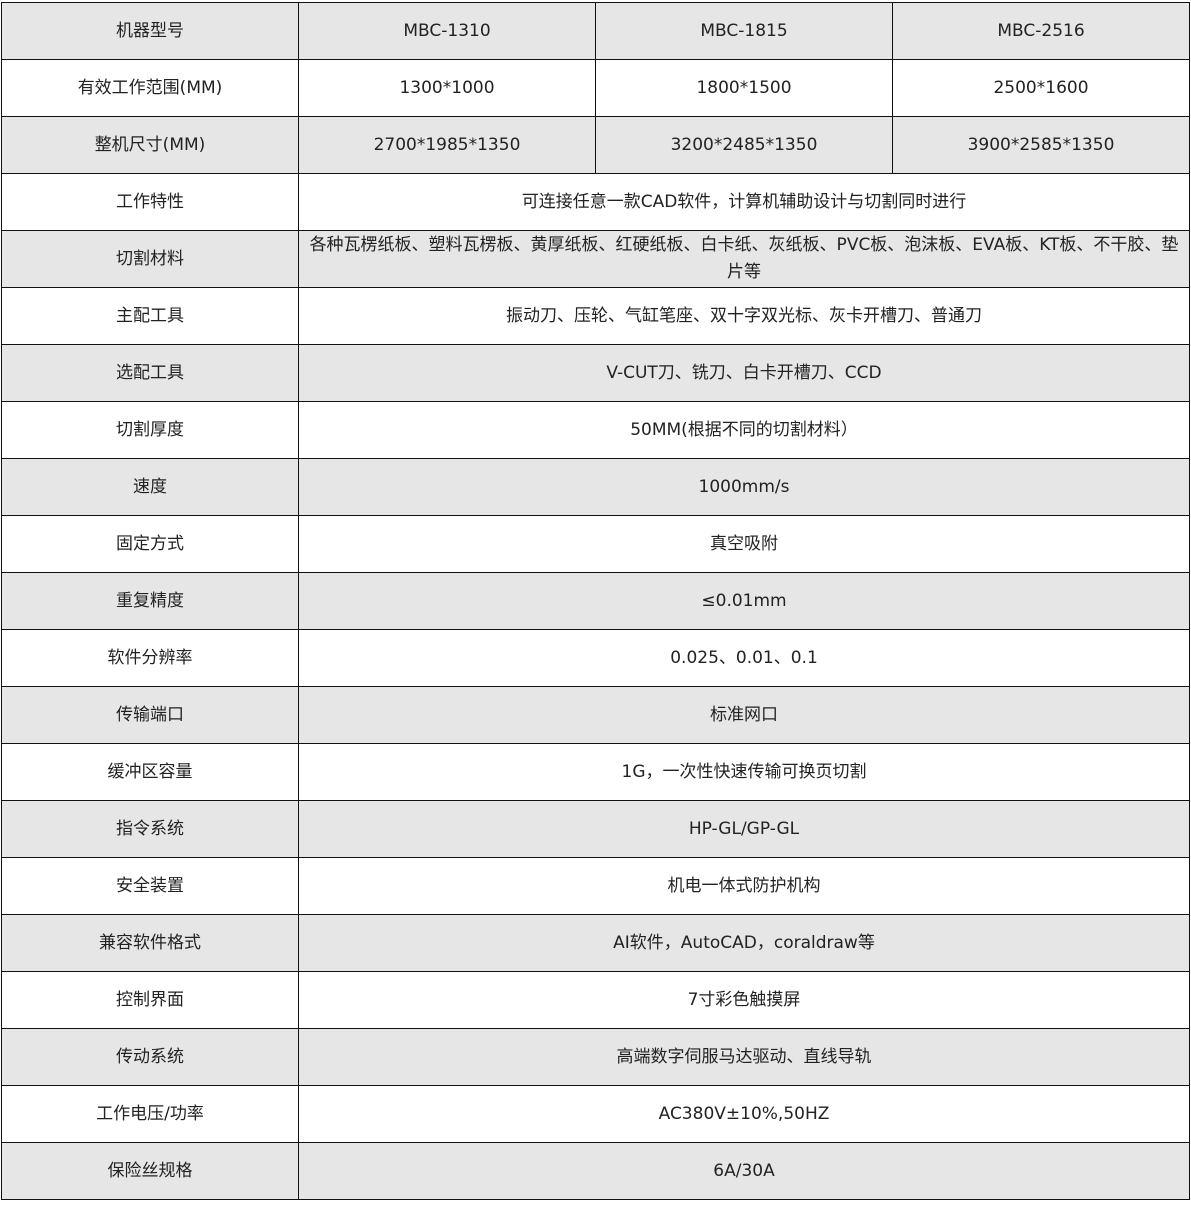 The image size is (1191, 1221). I want to click on table-row-header: 机器型号 MBC-1310 MBC-1815 MBC-2516, so click(595, 31).